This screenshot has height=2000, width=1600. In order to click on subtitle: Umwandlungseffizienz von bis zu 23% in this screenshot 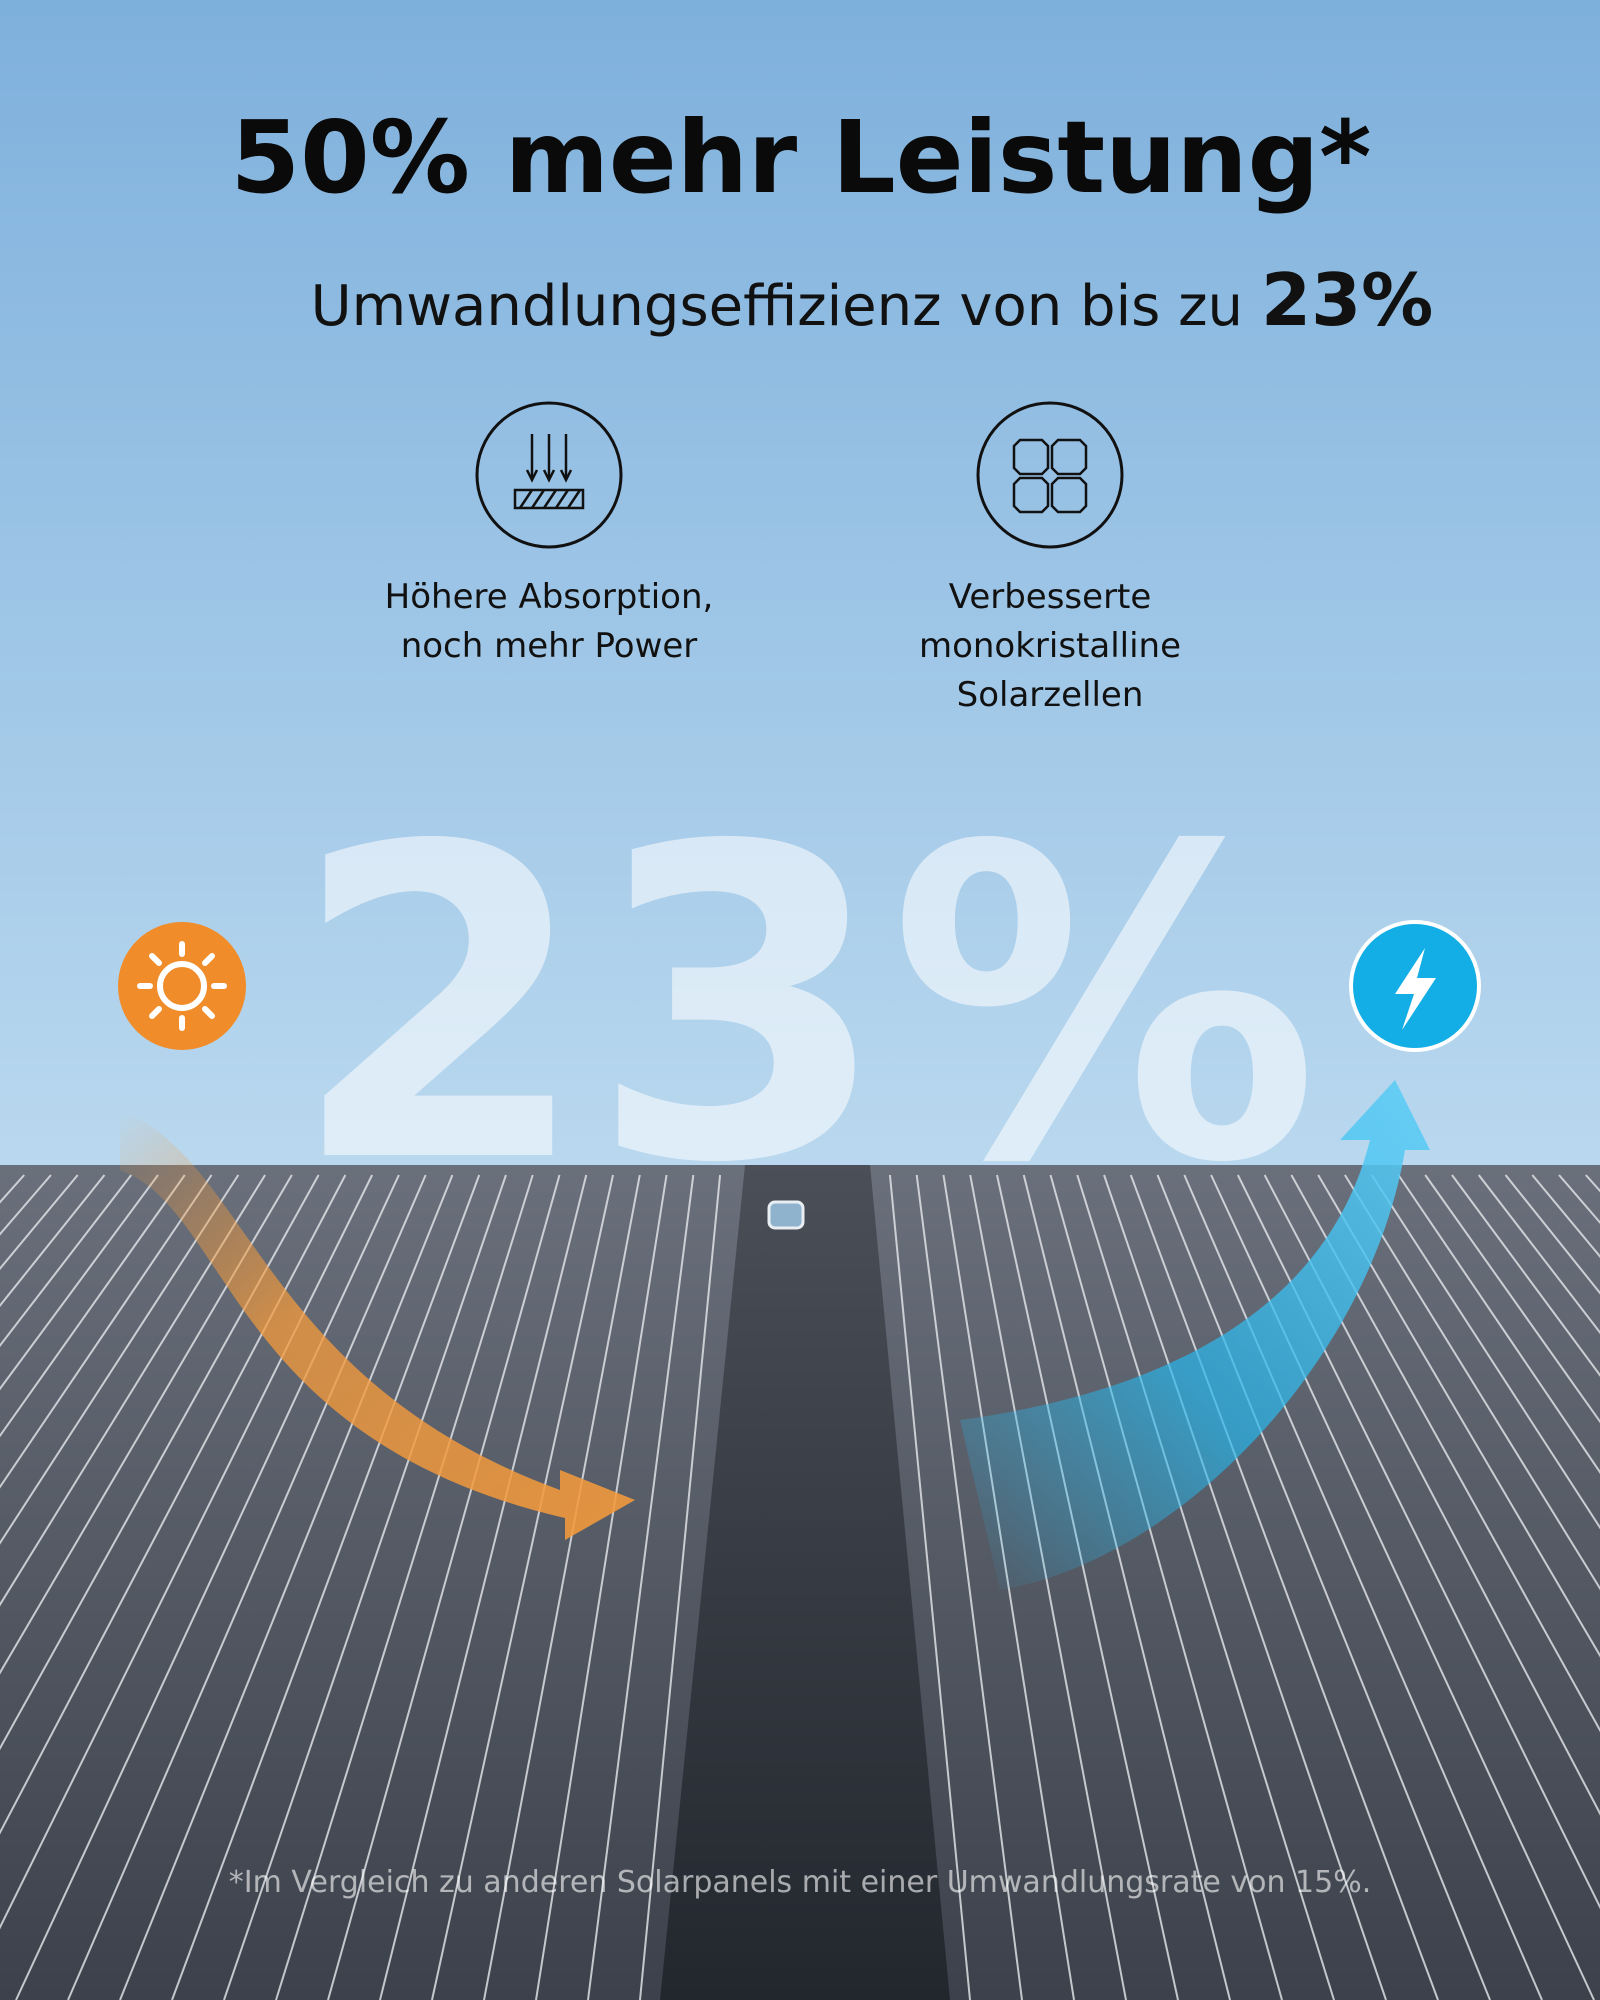, I will do `click(872, 300)`.